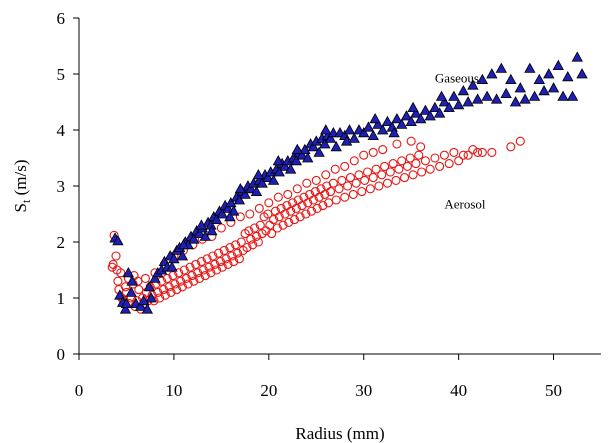 The height and width of the screenshot is (443, 616). What do you see at coordinates (61, 354) in the screenshot?
I see `y-tick-label: 0` at bounding box center [61, 354].